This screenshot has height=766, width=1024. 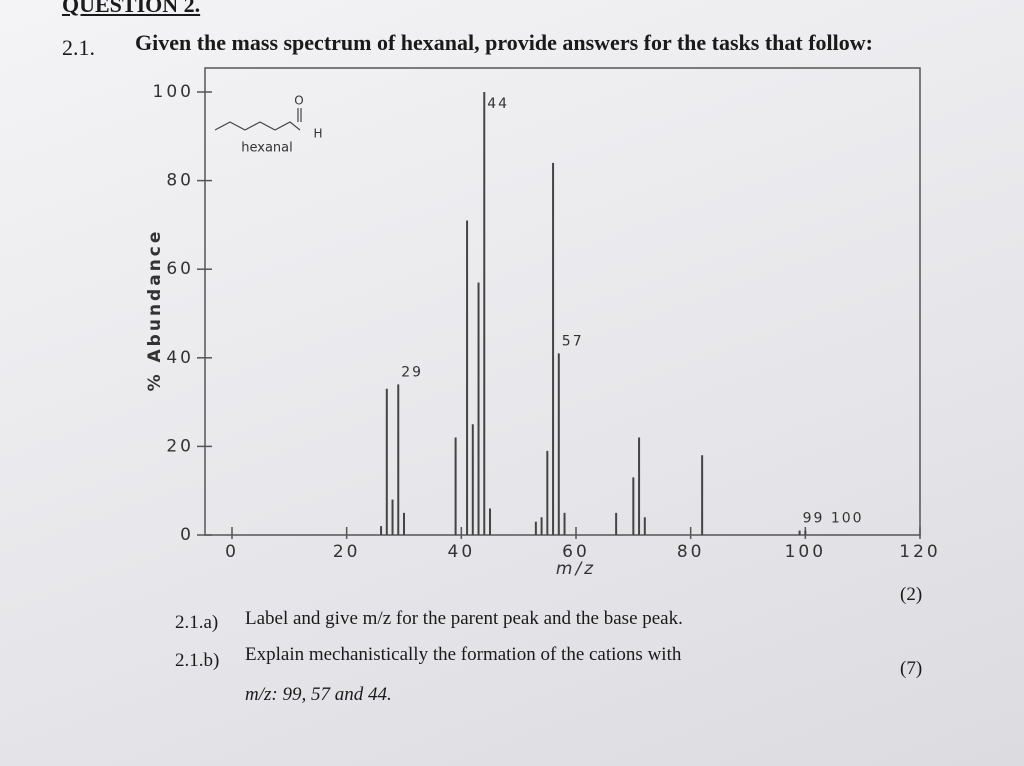 What do you see at coordinates (317, 134) in the screenshot?
I see `structure-atom: H` at bounding box center [317, 134].